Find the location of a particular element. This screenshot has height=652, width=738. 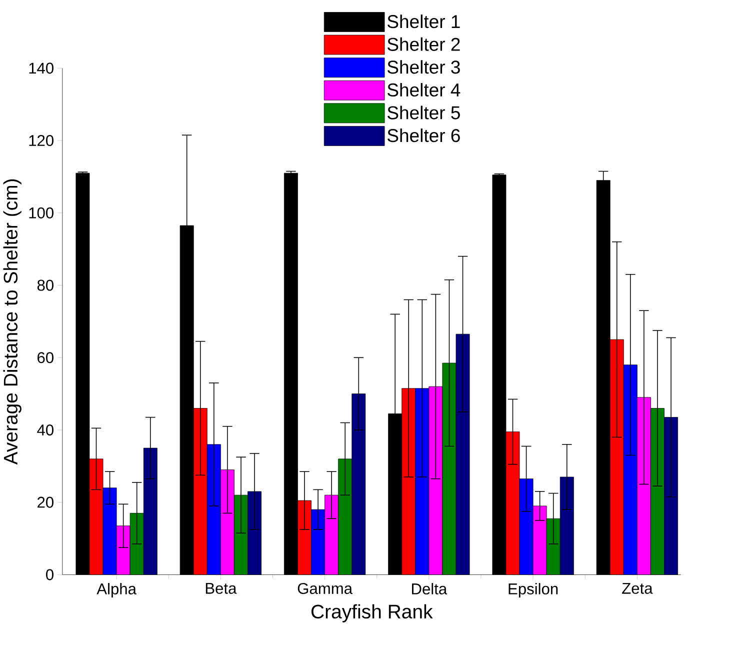

y-tick-label: 100 is located at coordinates (41, 213).